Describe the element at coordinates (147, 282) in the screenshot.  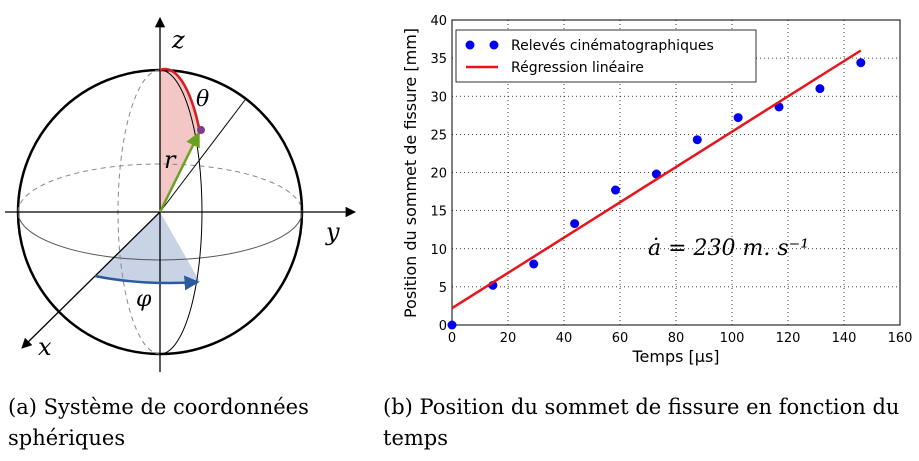
I see `phi-arc` at that location.